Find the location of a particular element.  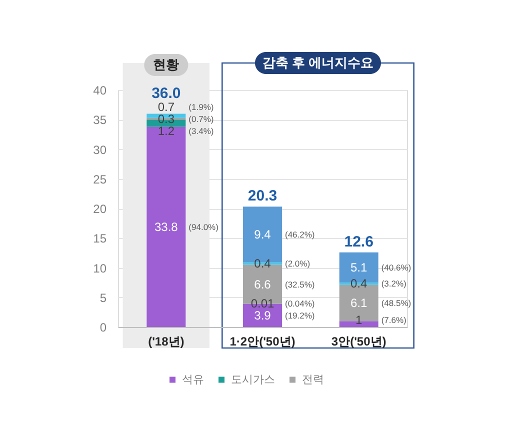

y-tick-label: 40 is located at coordinates (100, 91).